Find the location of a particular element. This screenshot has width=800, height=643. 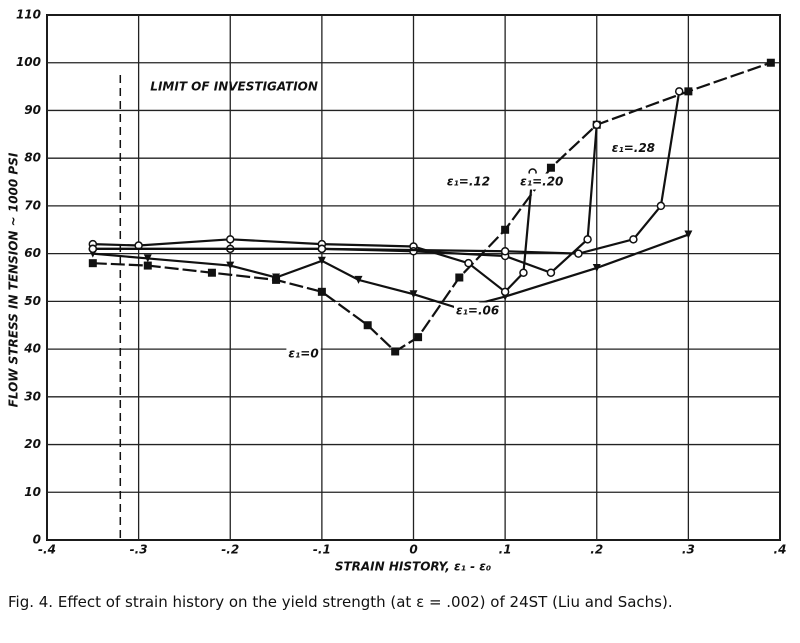

curve-label: ε₁=.12 is located at coordinates (468, 182).